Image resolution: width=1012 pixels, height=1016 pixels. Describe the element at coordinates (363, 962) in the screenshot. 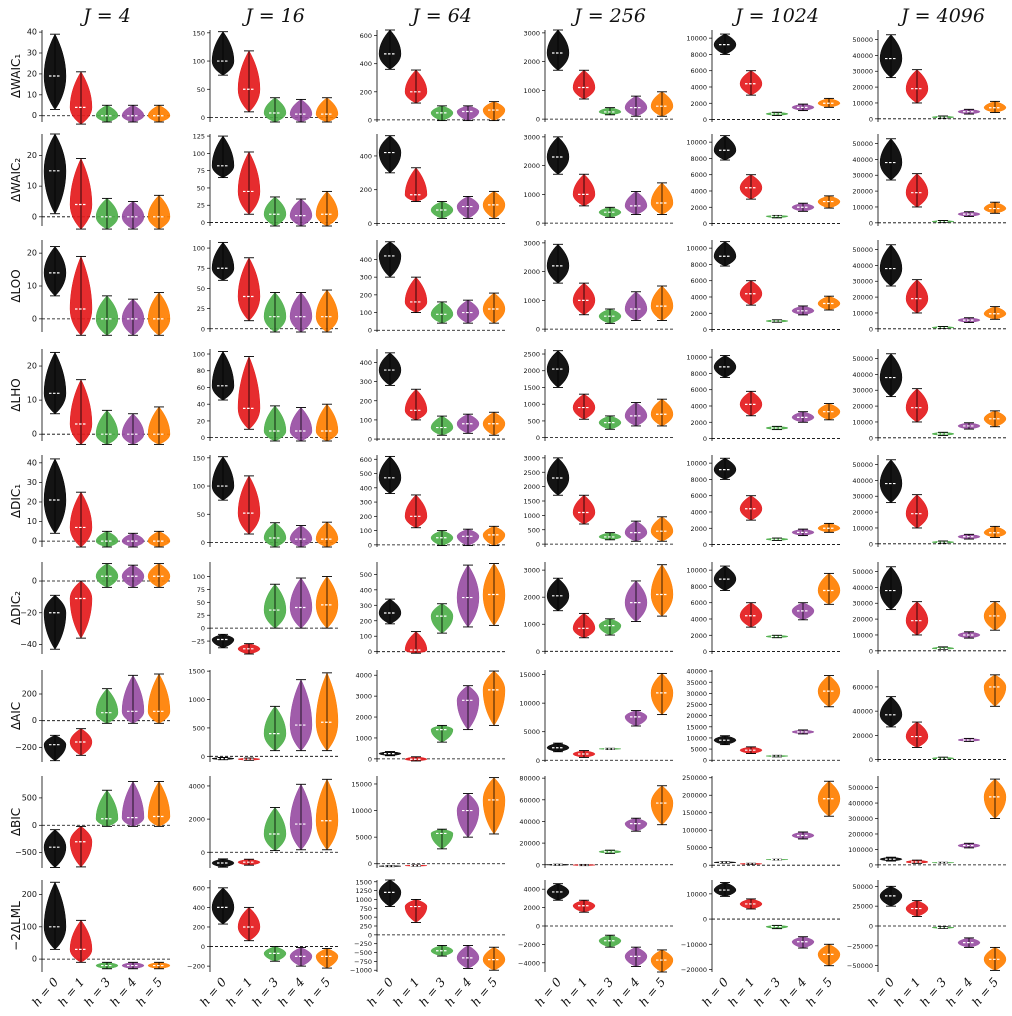

I see `y-tick-label: −750` at that location.